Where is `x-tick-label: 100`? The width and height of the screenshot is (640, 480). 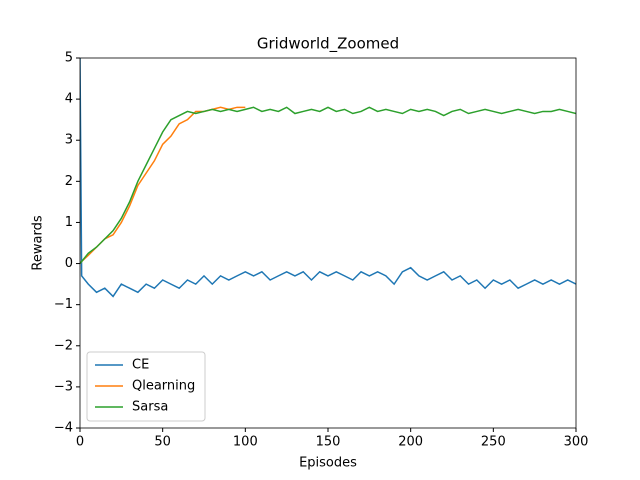
x-tick-label: 100 is located at coordinates (245, 442).